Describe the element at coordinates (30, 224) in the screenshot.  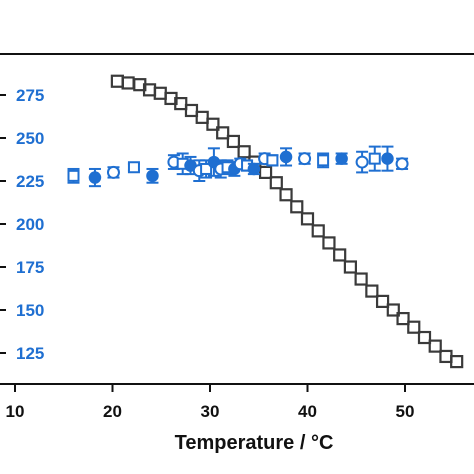
I see `y-tick-label: 200` at that location.